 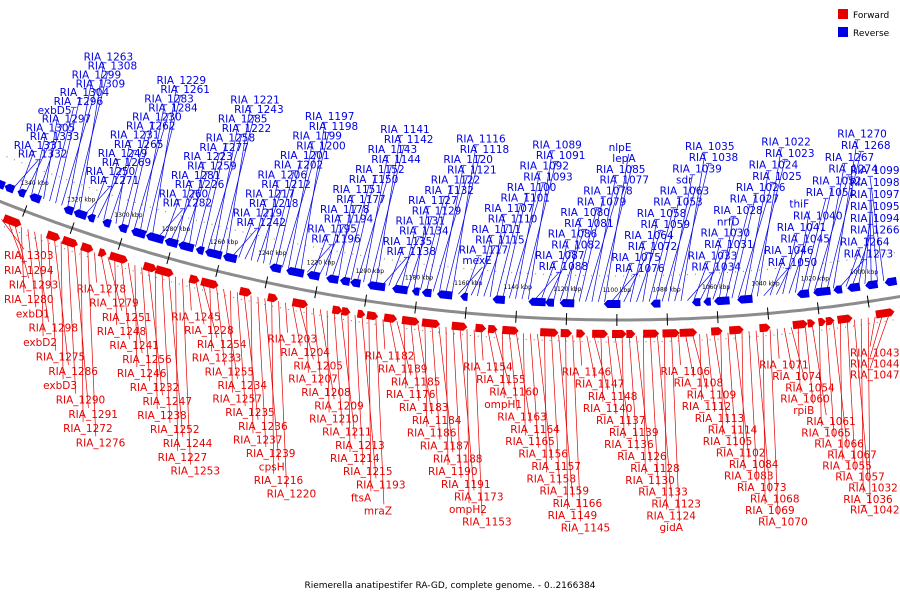 What do you see at coordinates (749, 477) in the screenshot?
I see `forward-gene-label: RIA_1083` at bounding box center [749, 477].